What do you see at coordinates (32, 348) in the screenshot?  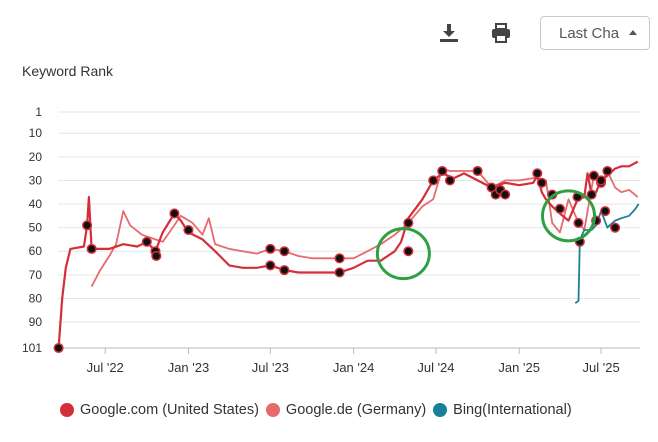 I see `y-tick-label: 101` at bounding box center [32, 348].